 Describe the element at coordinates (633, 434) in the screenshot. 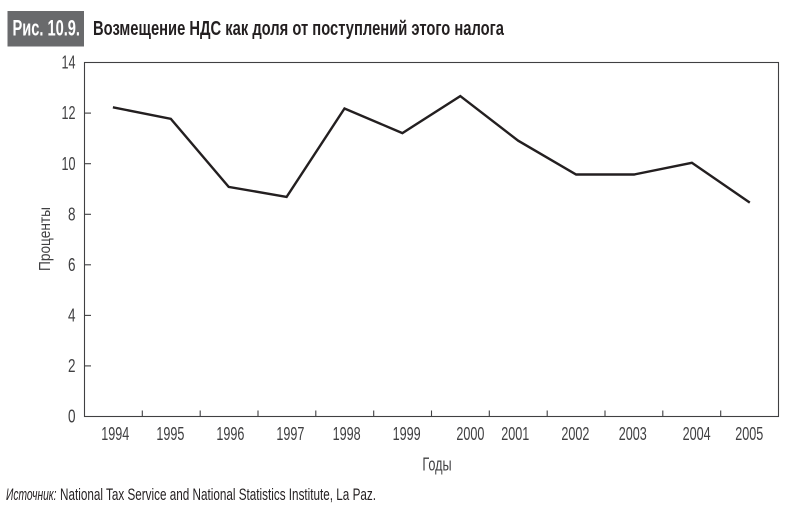

I see `svg-text: 2003` at that location.